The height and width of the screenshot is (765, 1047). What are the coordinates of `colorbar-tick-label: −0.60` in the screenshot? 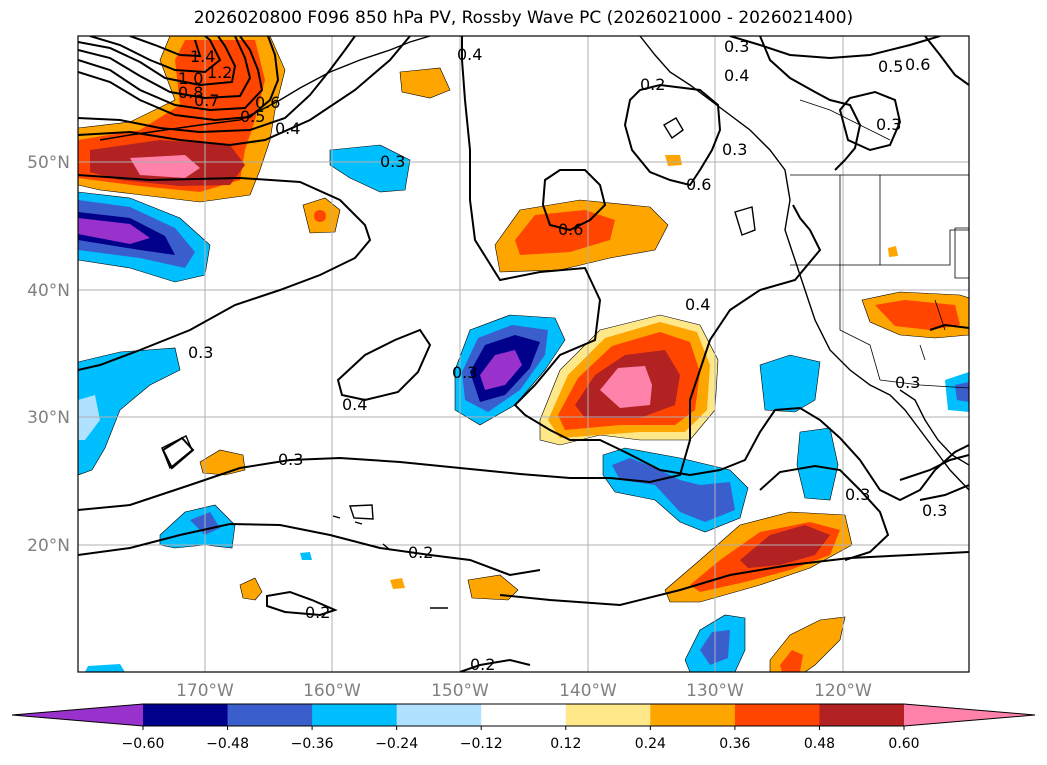 It's located at (143, 744).